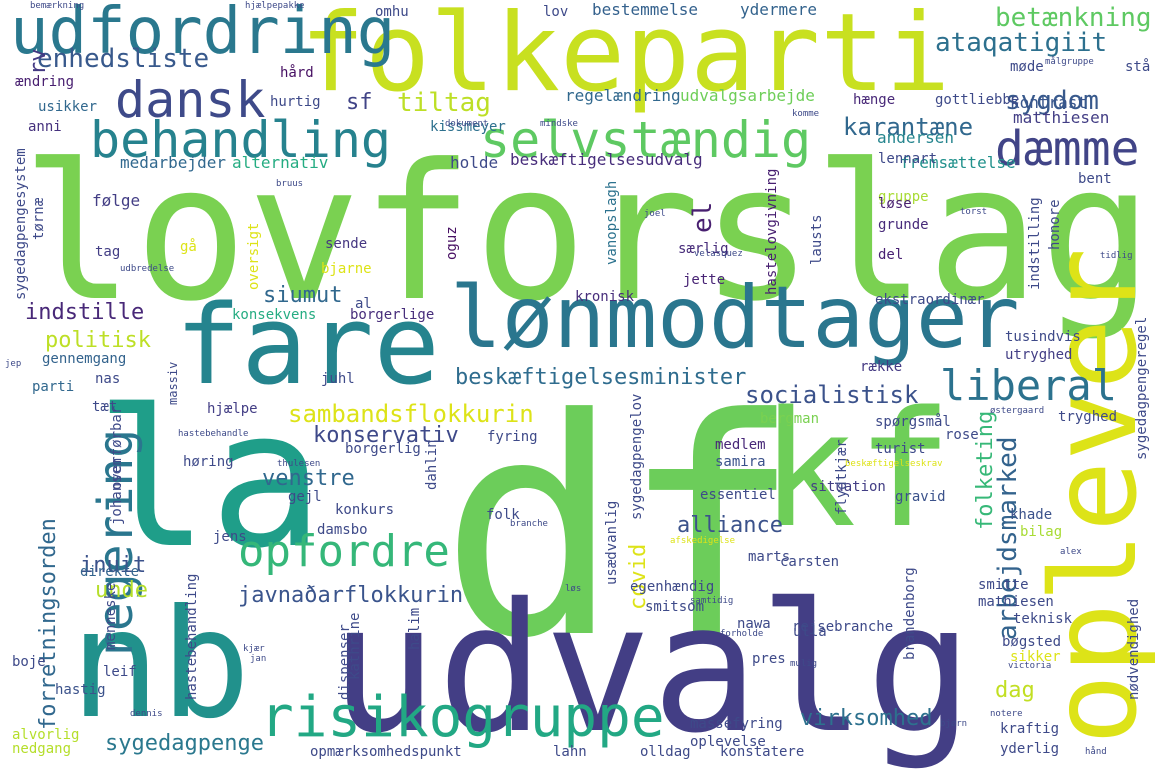  Describe the element at coordinates (762, 752) in the screenshot. I see `word-konstatere: konstatere` at that location.